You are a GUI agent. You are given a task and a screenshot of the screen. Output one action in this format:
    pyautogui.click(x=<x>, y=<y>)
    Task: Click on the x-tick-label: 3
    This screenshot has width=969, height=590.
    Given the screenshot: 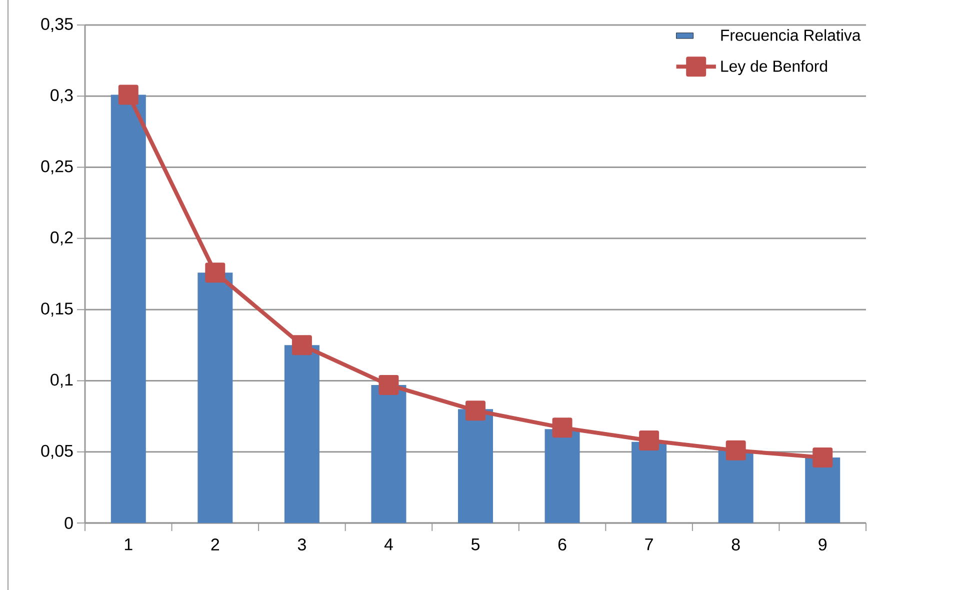 What is the action you would take?
    pyautogui.click(x=302, y=544)
    